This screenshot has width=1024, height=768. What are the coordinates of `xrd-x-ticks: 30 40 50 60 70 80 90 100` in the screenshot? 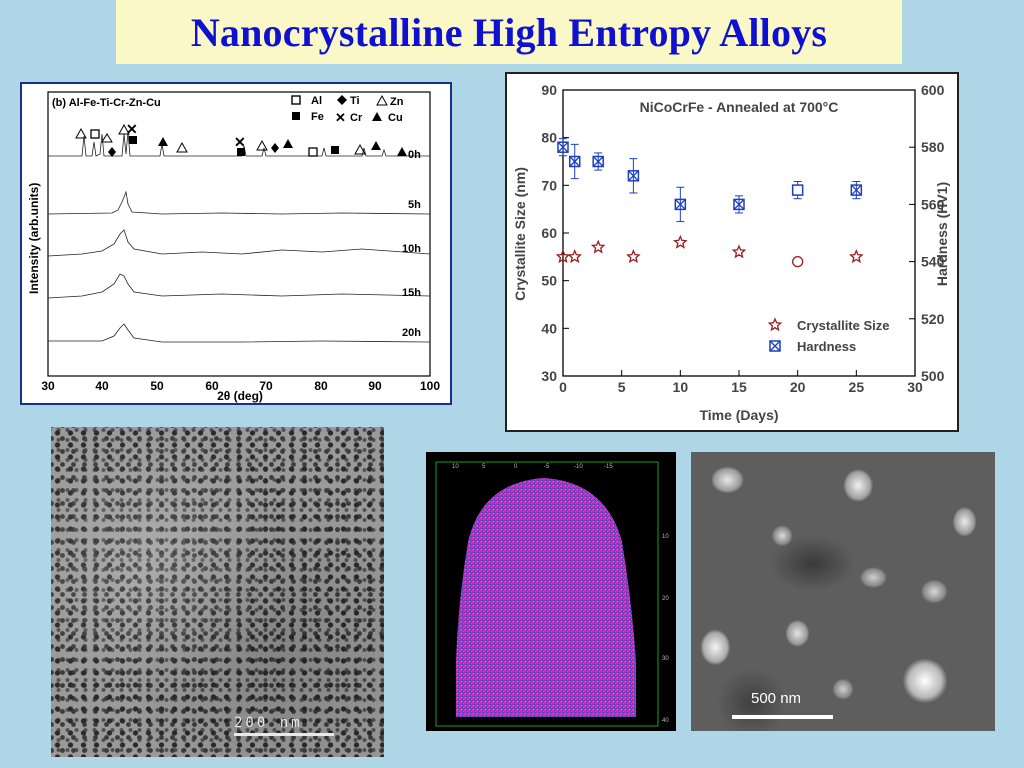 It's located at (240, 386).